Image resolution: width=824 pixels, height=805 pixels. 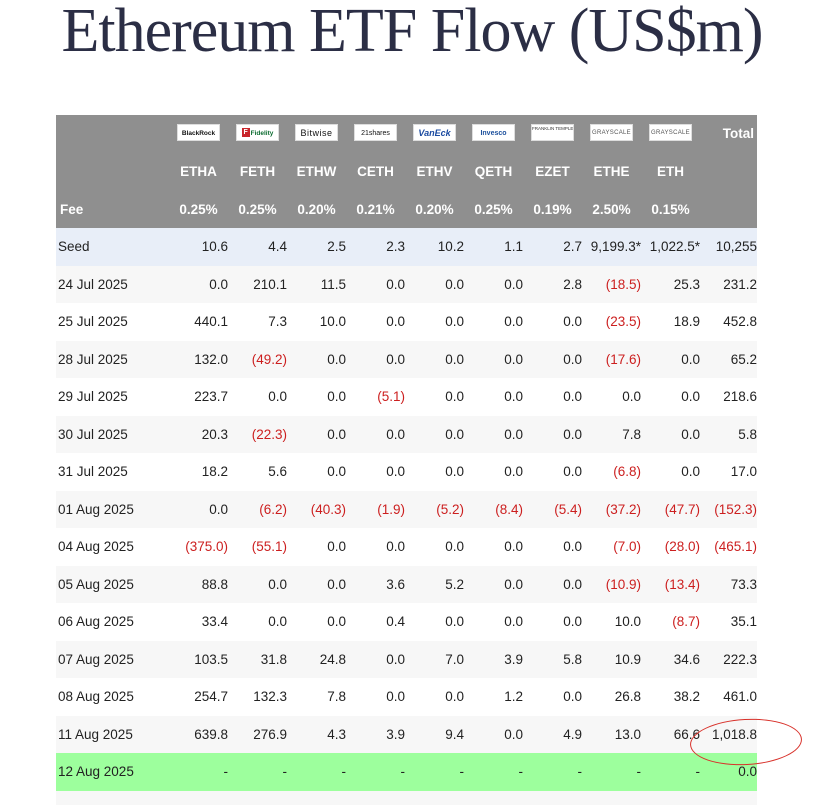 I want to click on flow-cell: (55.1), so click(x=257, y=547).